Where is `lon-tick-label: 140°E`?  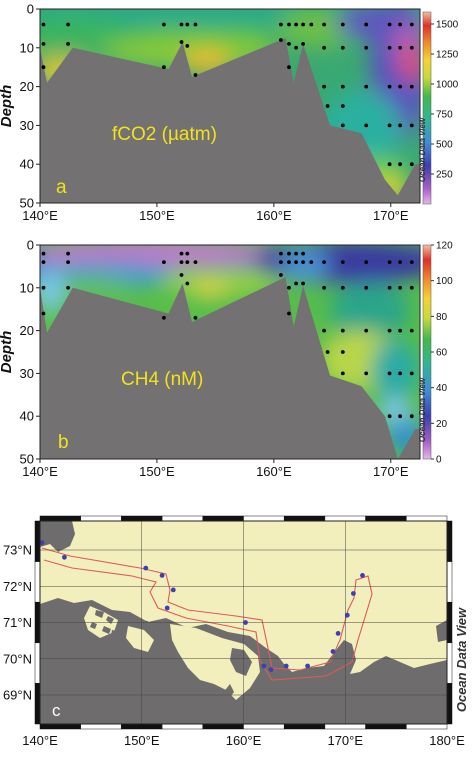
lon-tick-label: 140°E is located at coordinates (40, 740).